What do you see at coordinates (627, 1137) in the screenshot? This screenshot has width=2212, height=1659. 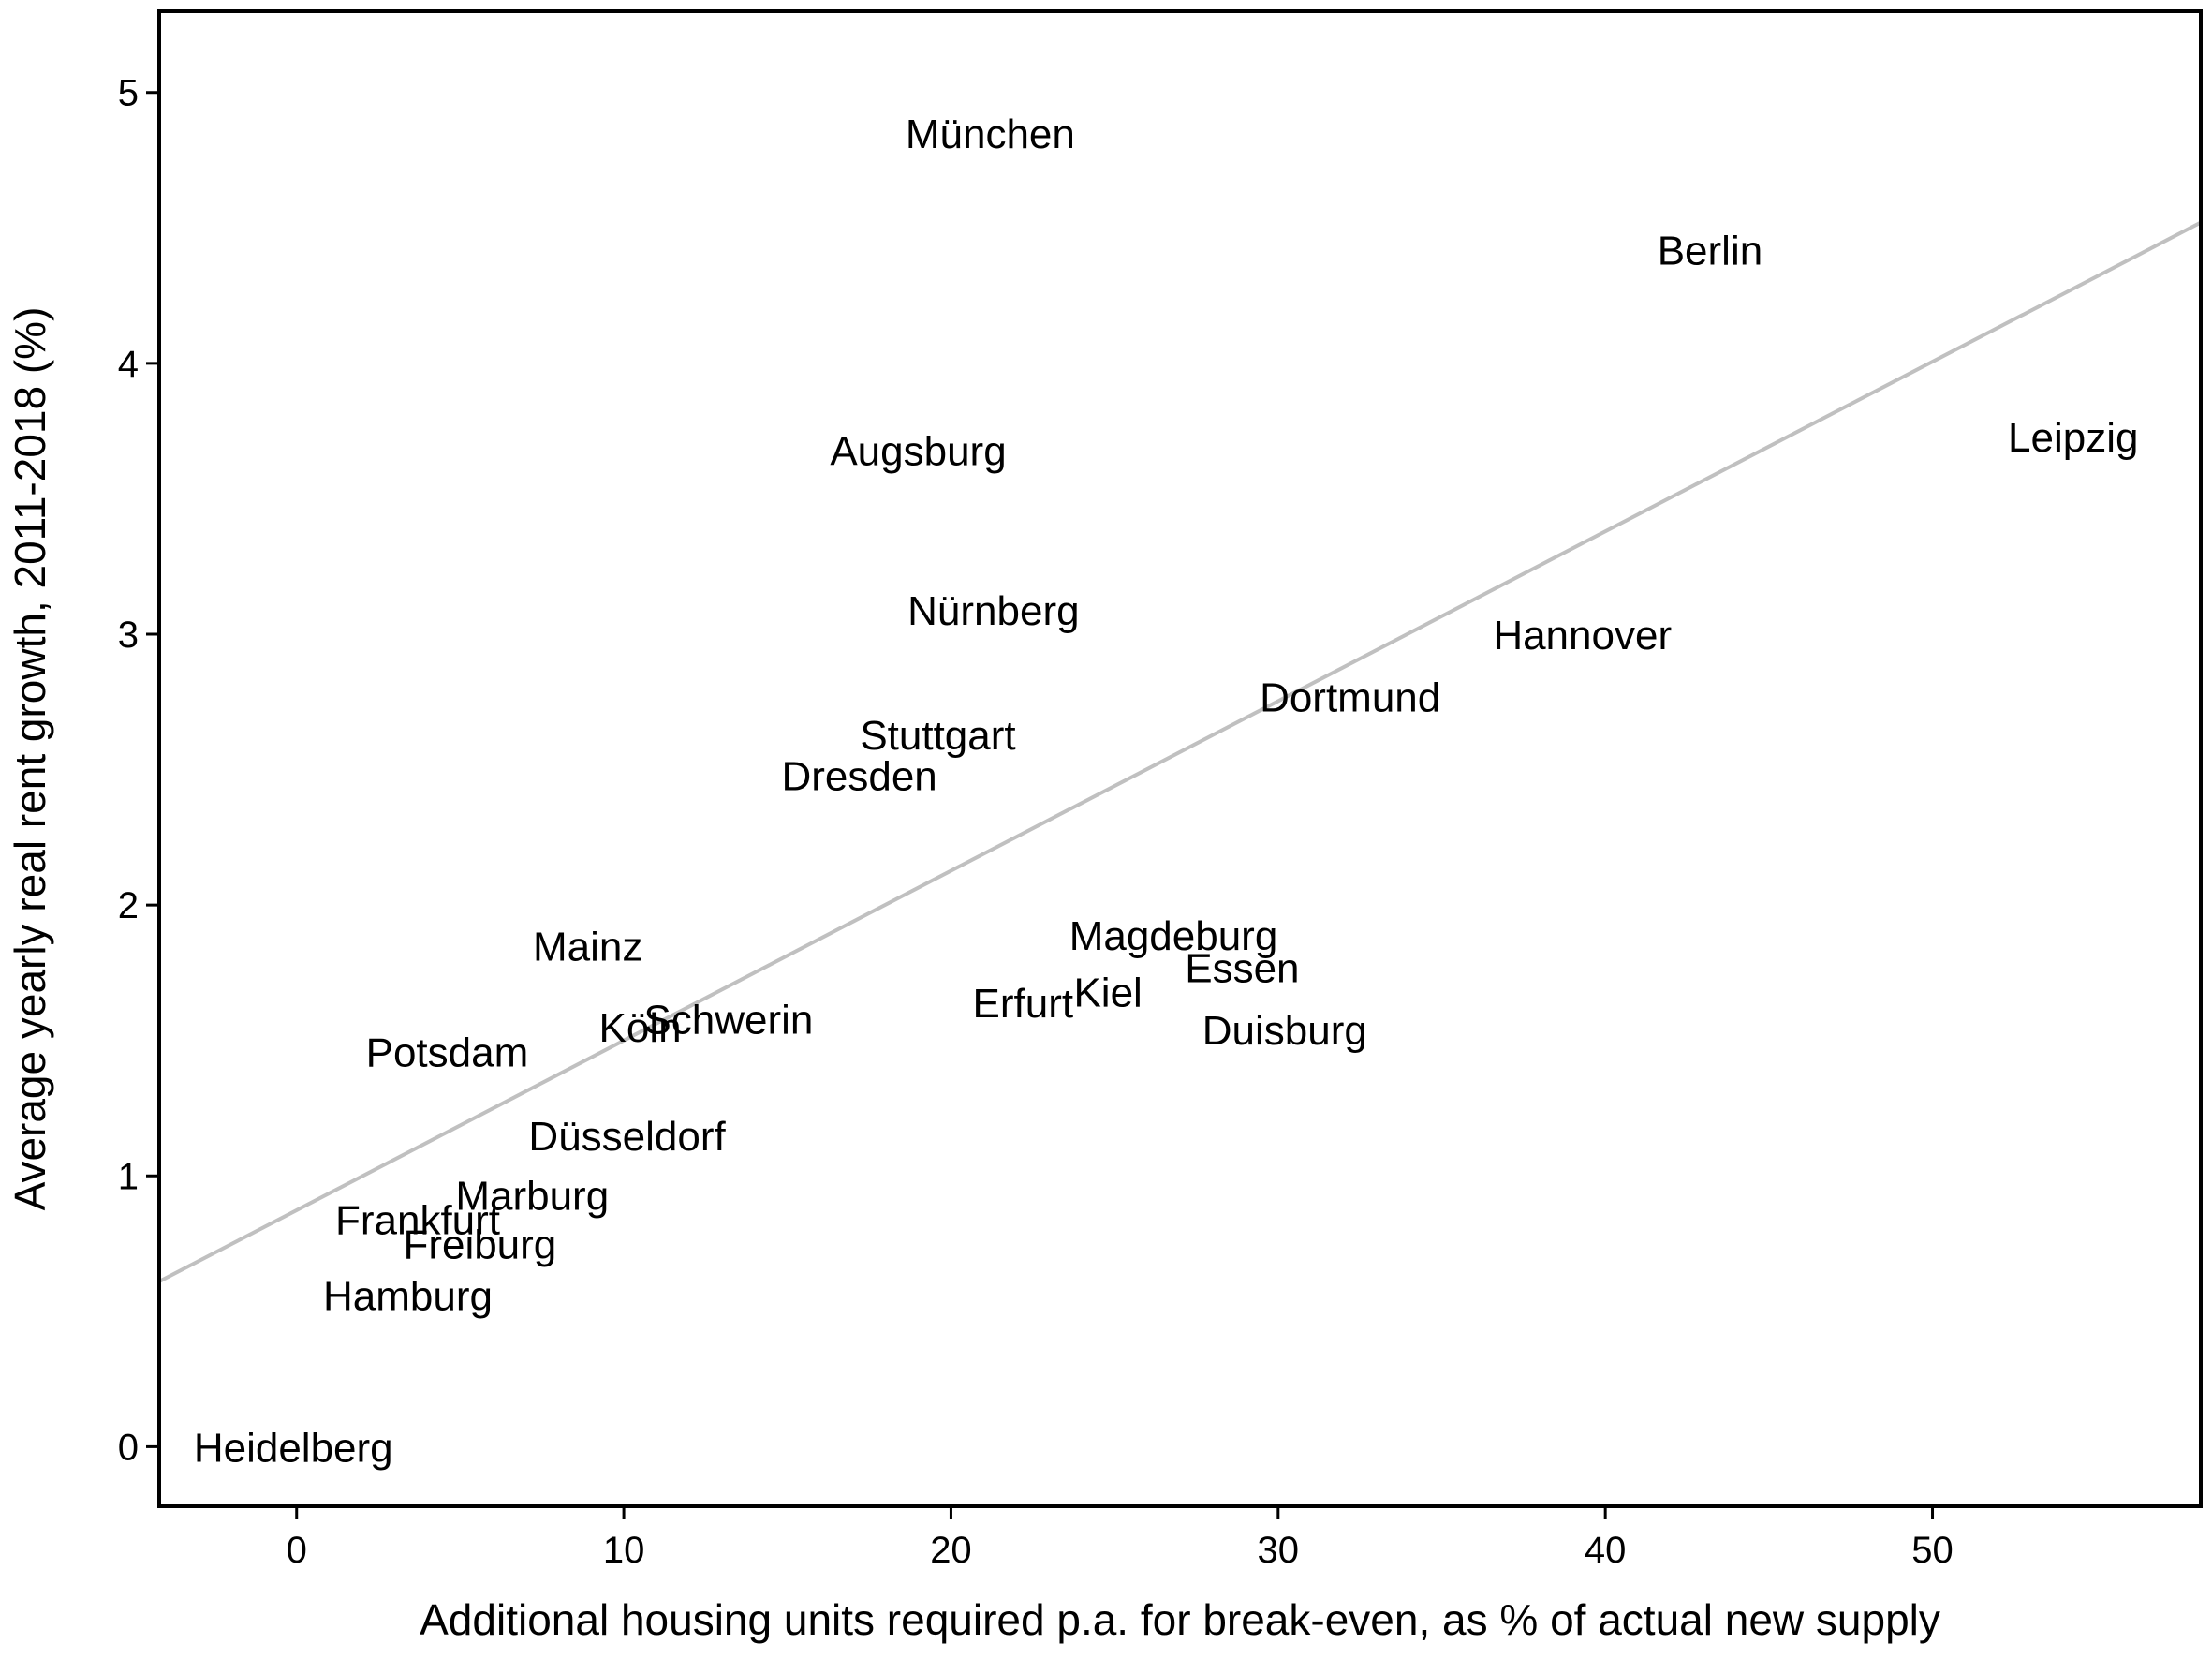 I see `point-label: Düsseldorf` at bounding box center [627, 1137].